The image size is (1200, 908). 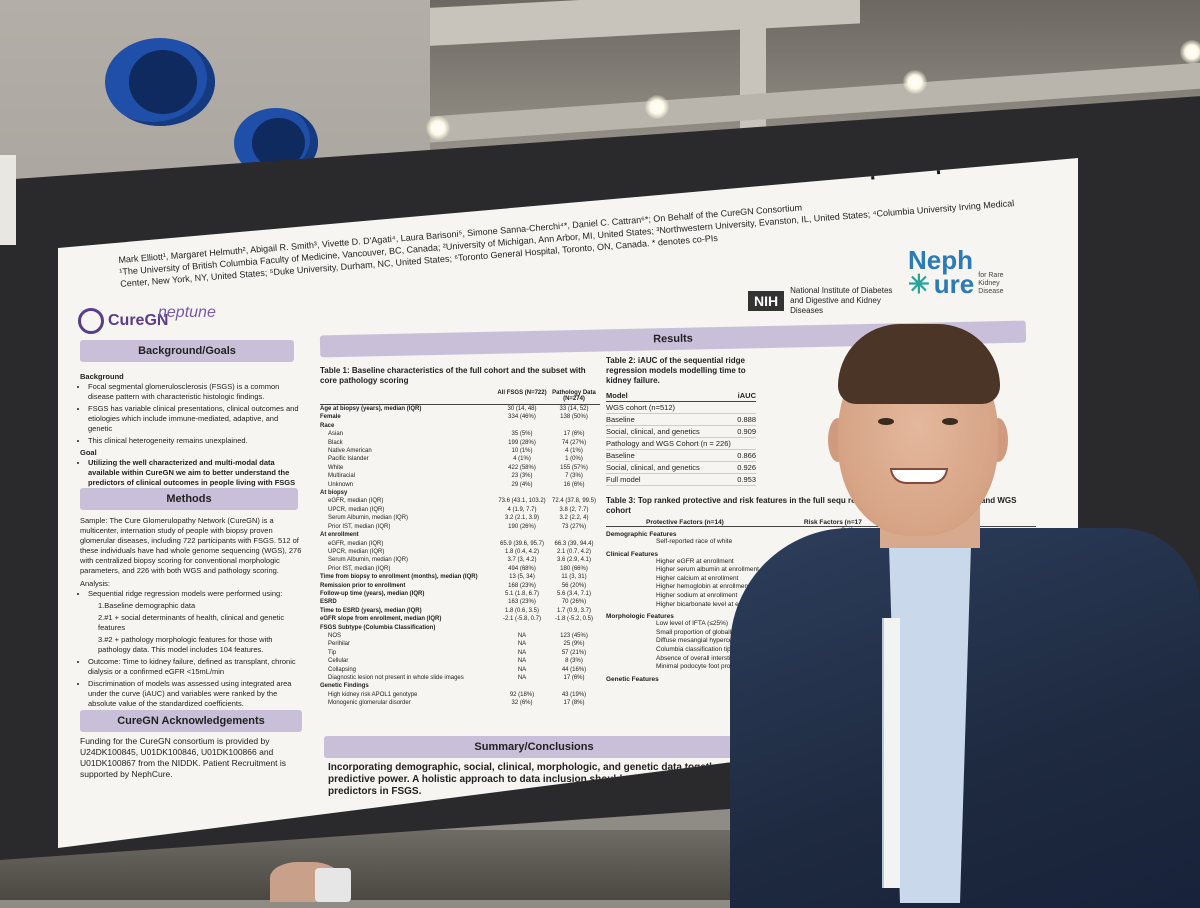 I want to click on table-1-row: FSGS Subtype (Columbia Classification), so click(x=460, y=628).